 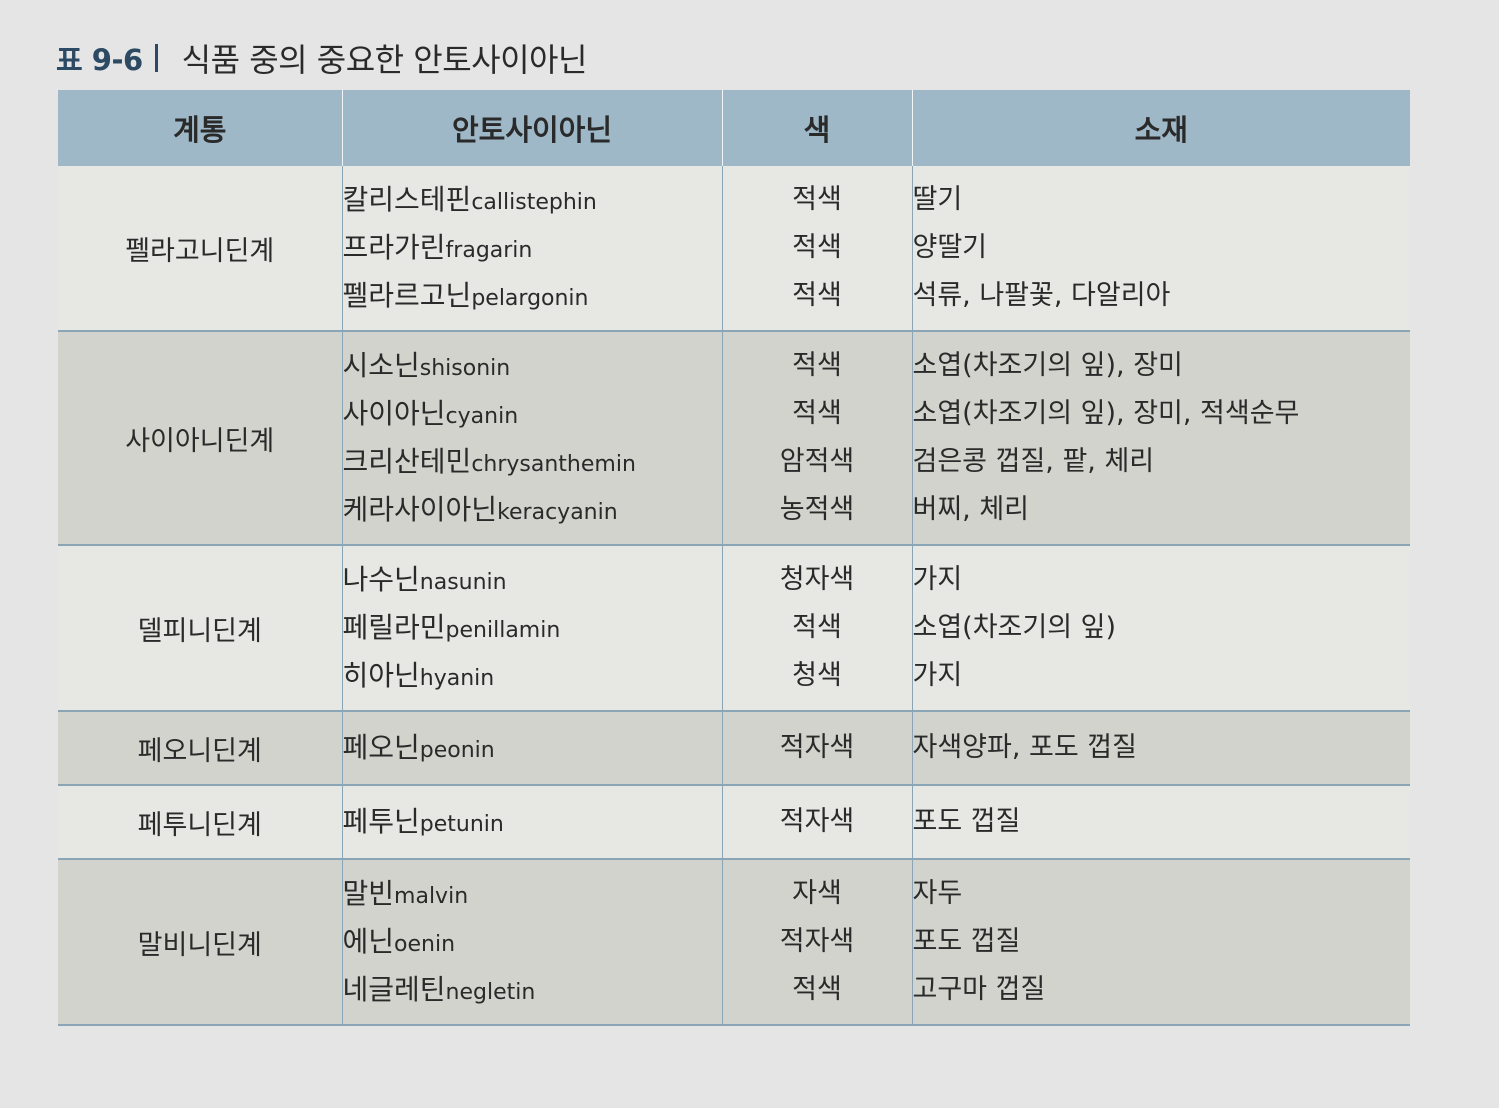 I want to click on family-cell: 말비니딘계, so click(x=200, y=942).